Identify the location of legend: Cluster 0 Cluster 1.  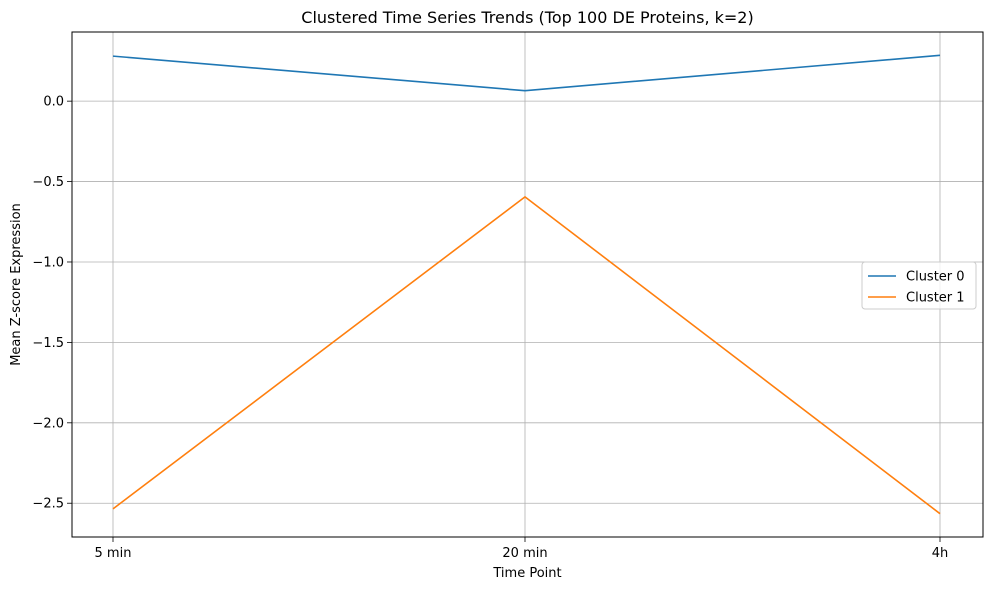
(919, 285).